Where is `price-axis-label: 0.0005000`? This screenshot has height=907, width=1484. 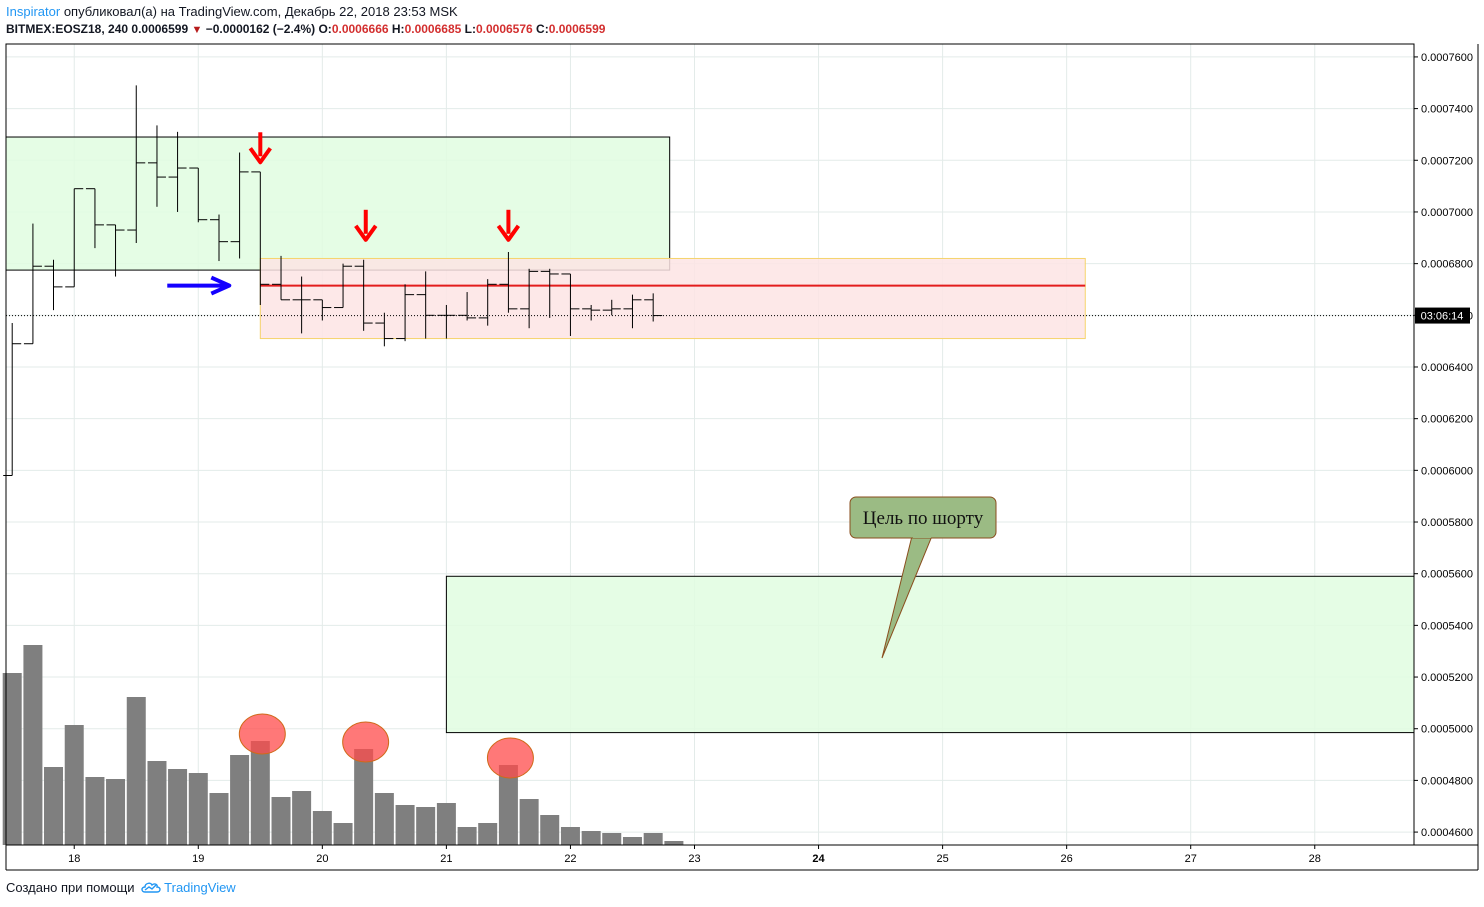 price-axis-label: 0.0005000 is located at coordinates (1447, 730).